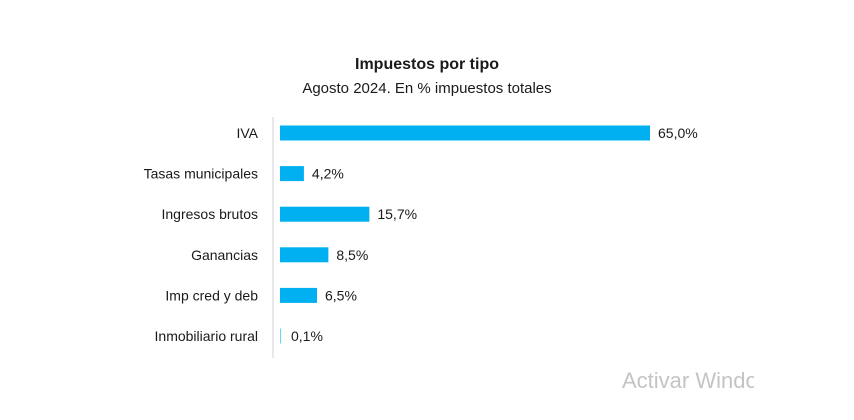 The width and height of the screenshot is (854, 420). Describe the element at coordinates (224, 255) in the screenshot. I see `category-label: Ganancias` at that location.